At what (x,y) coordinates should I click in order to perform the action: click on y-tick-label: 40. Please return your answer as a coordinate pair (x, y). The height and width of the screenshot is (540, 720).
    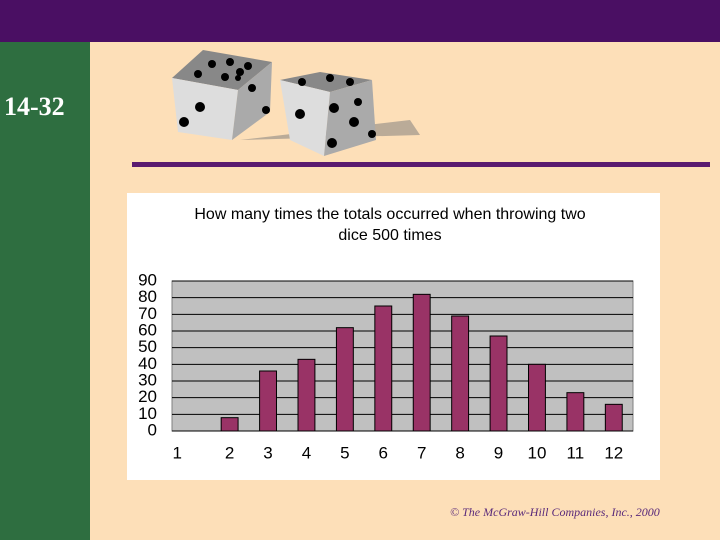
    Looking at the image, I should click on (147, 363).